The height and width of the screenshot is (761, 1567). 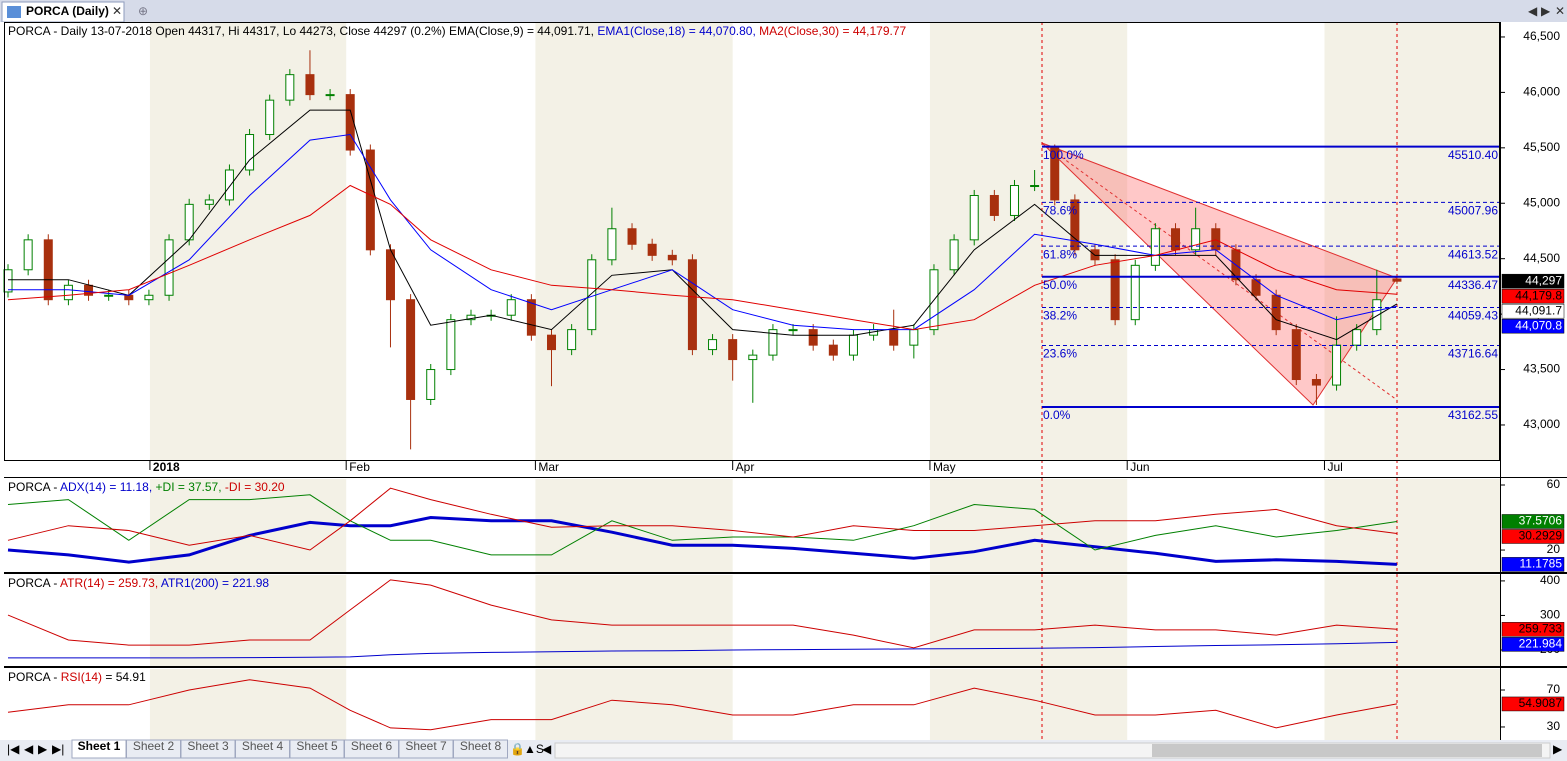 I want to click on nav-prev: ◀, so click(x=29, y=749).